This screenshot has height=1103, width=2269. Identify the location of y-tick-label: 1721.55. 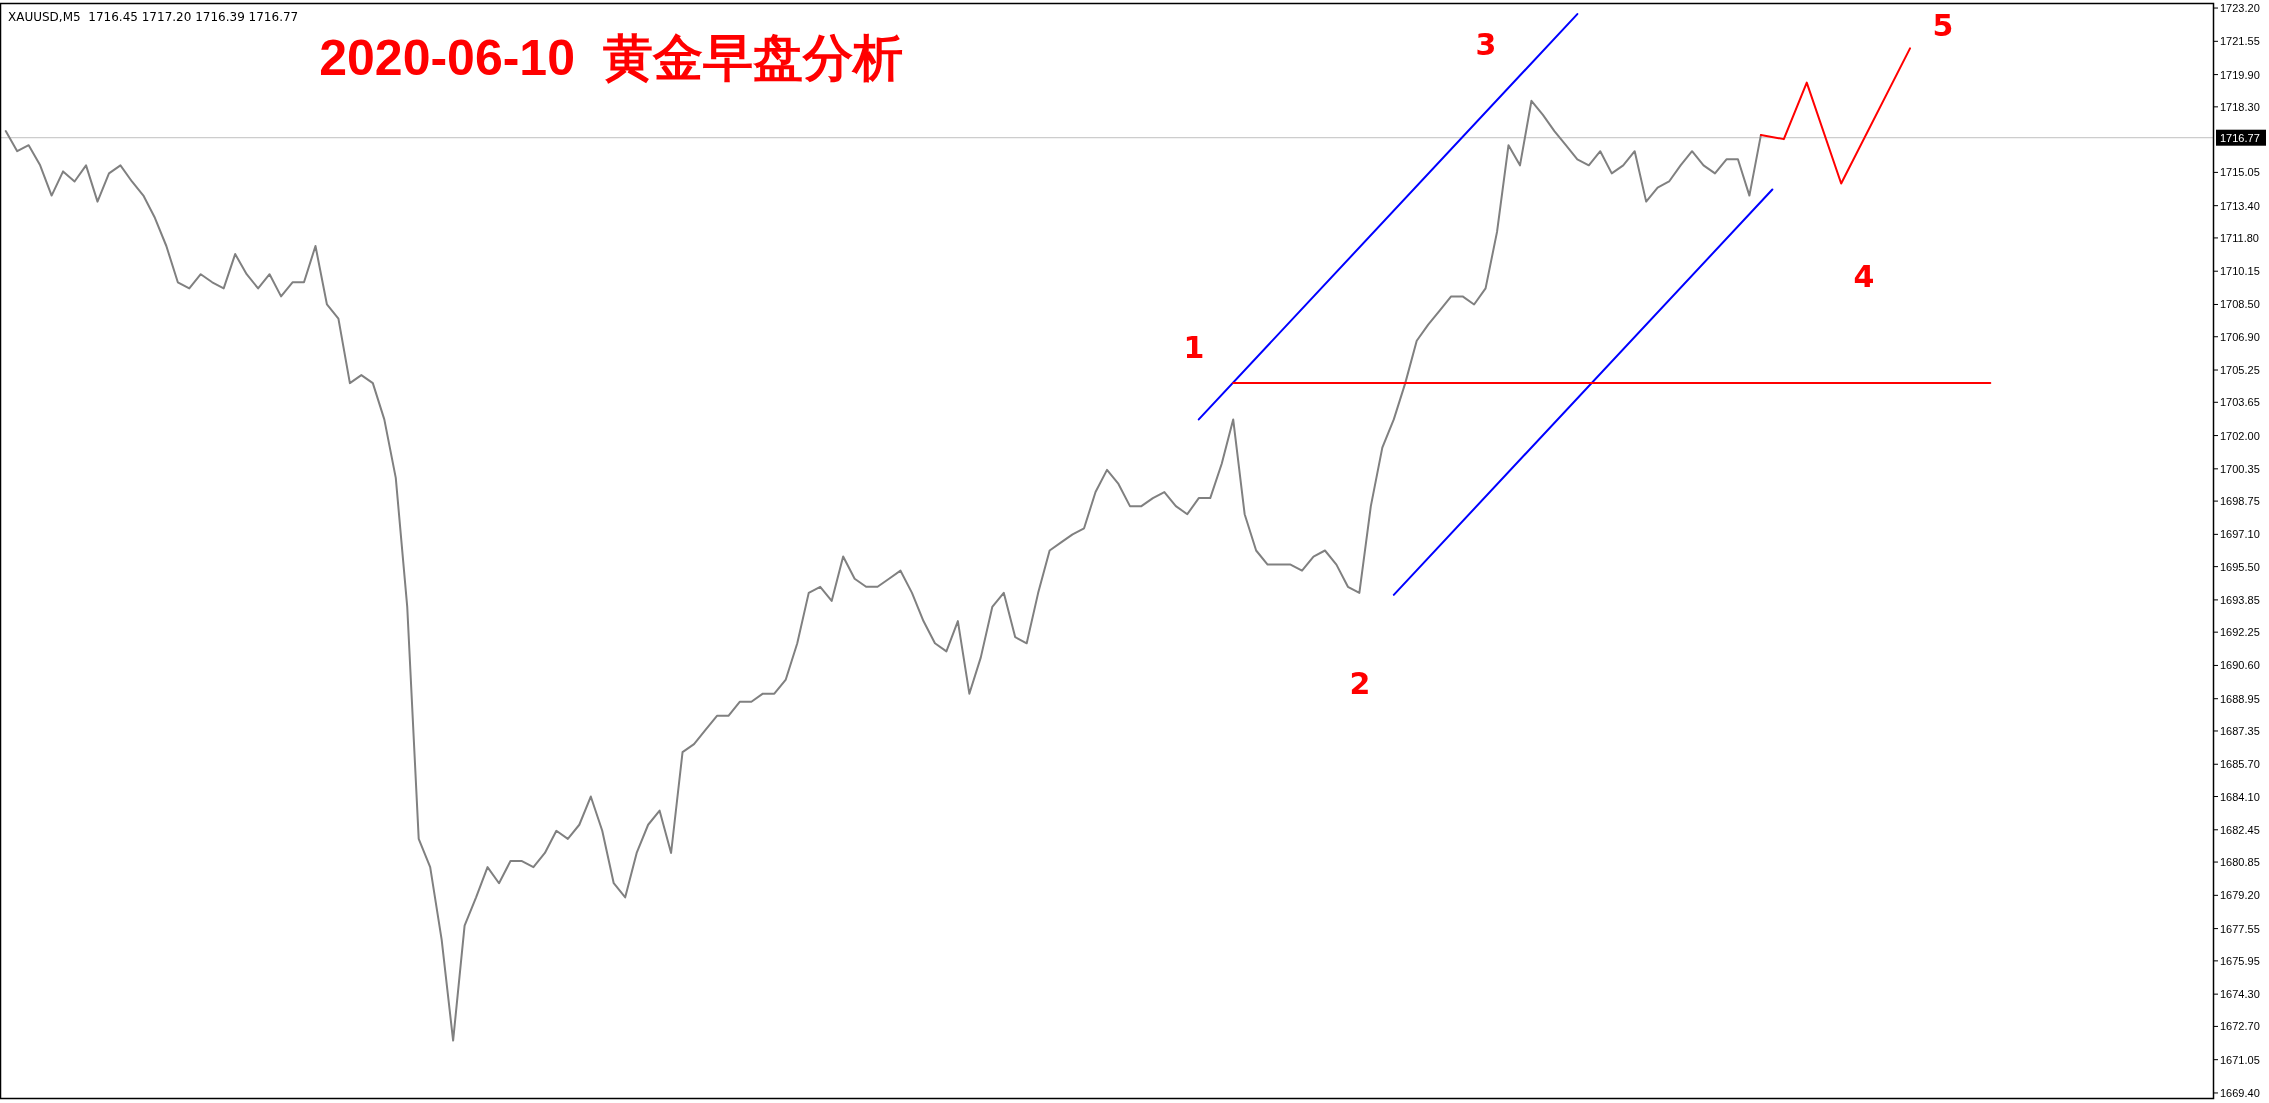
(2240, 41).